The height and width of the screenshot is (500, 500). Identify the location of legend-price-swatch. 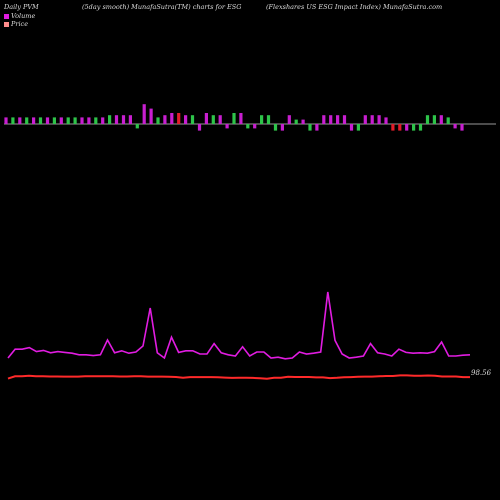
(6, 24).